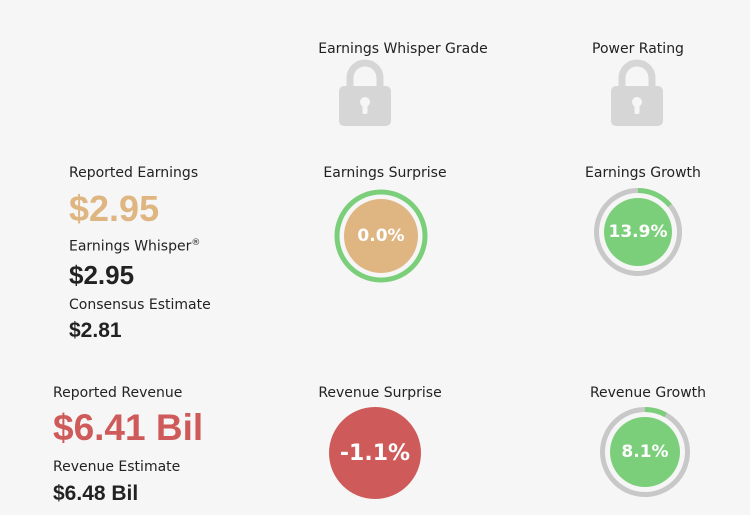 The height and width of the screenshot is (515, 750). I want to click on revenue-surprise-value: -1.1%, so click(375, 453).